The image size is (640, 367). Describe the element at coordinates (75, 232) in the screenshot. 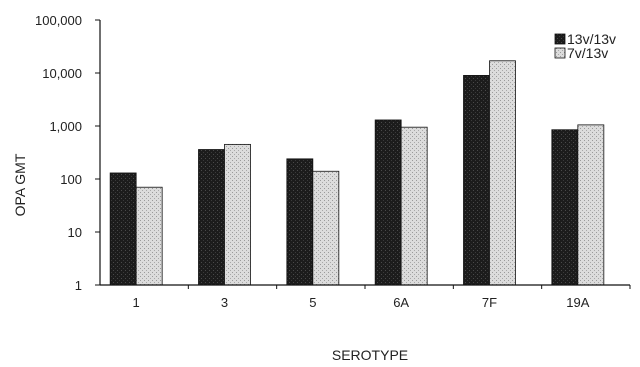

I see `y-tick-label-10: 10` at that location.